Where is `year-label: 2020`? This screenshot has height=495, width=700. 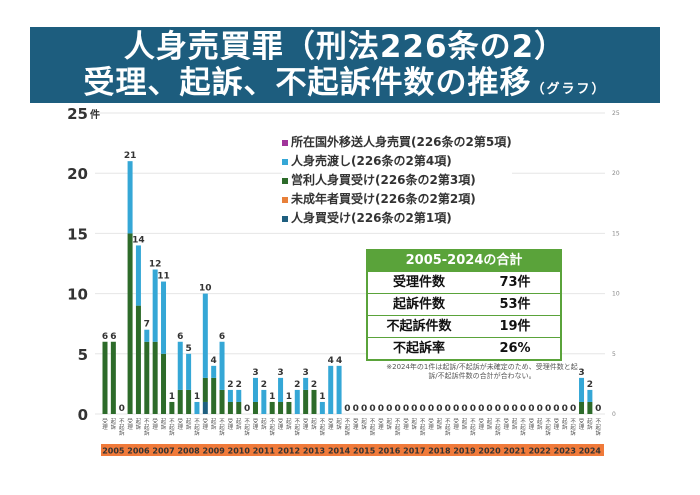 year-label: 2020 is located at coordinates (489, 451).